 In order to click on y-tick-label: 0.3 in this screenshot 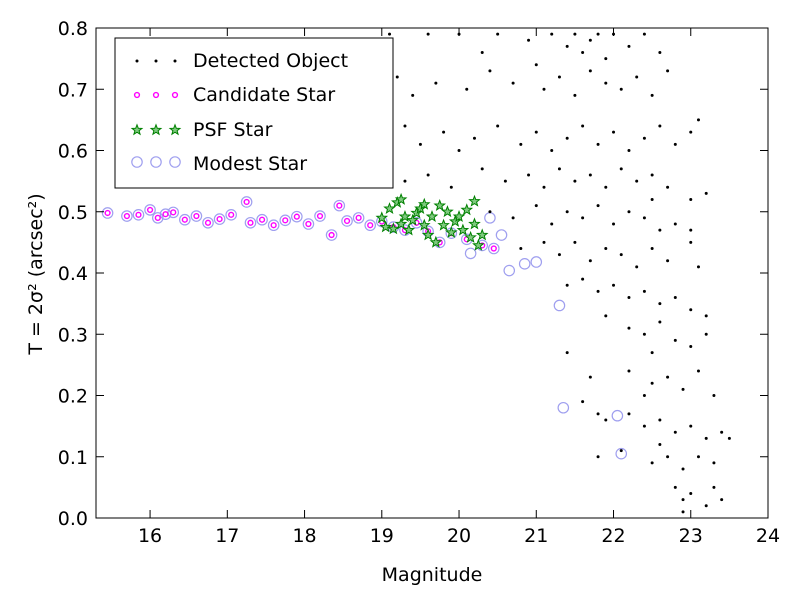, I will do `click(73, 335)`.